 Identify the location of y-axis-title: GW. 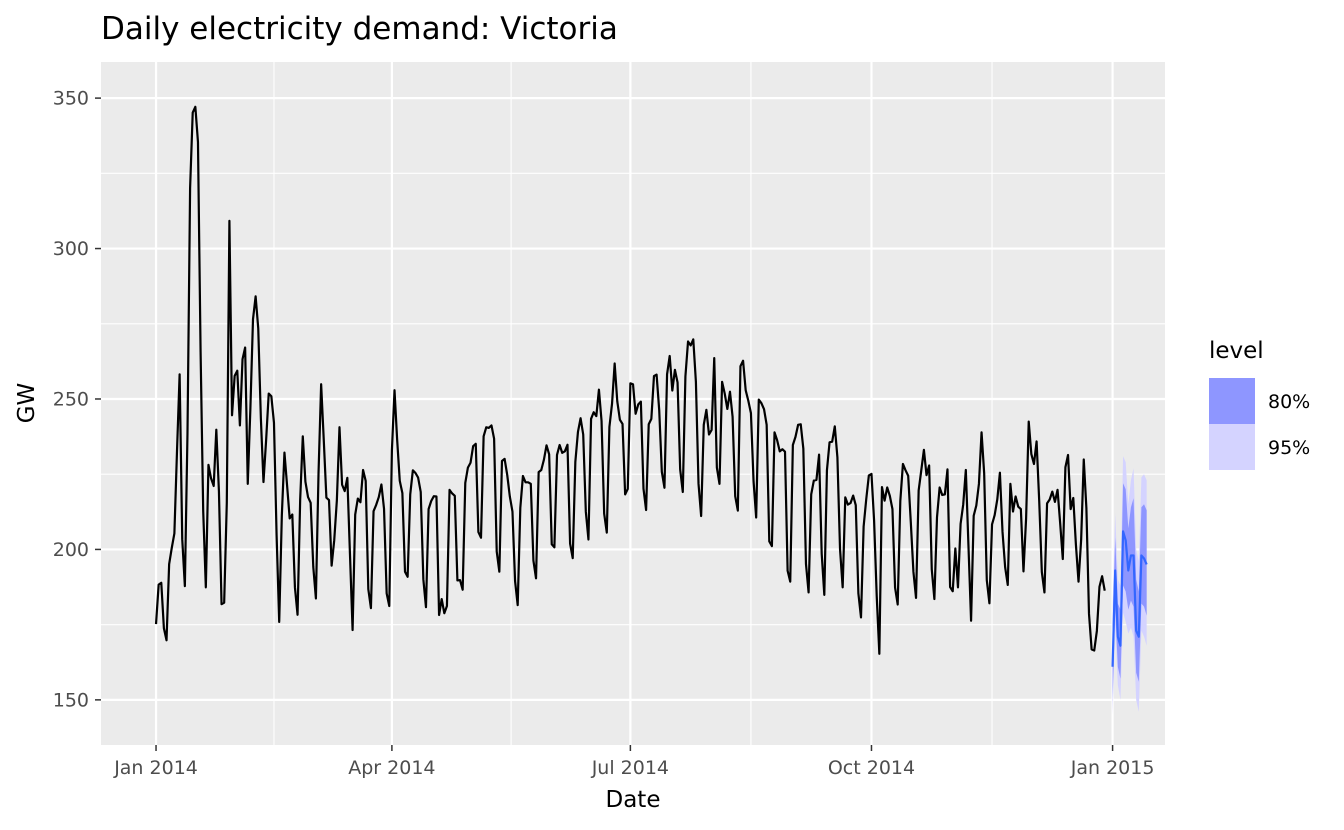
(27, 403).